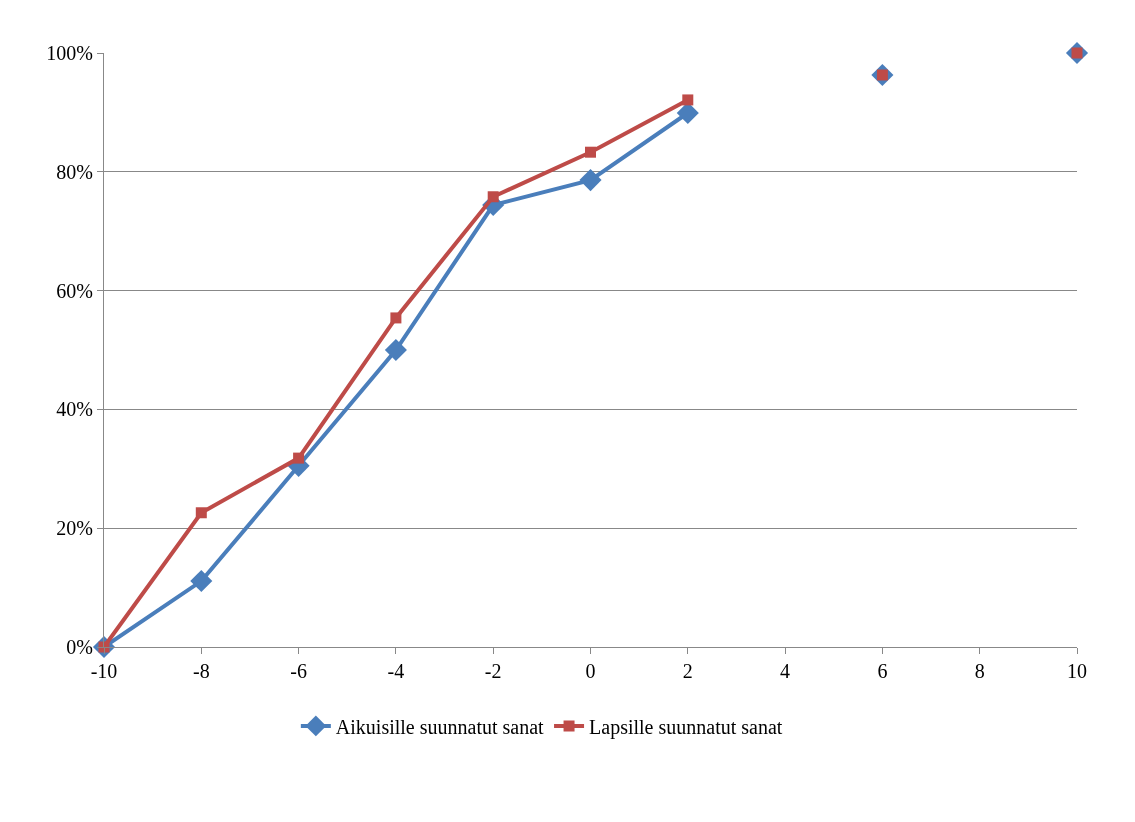 The width and height of the screenshot is (1135, 822). Describe the element at coordinates (785, 671) in the screenshot. I see `x-tick-label: 4` at that location.